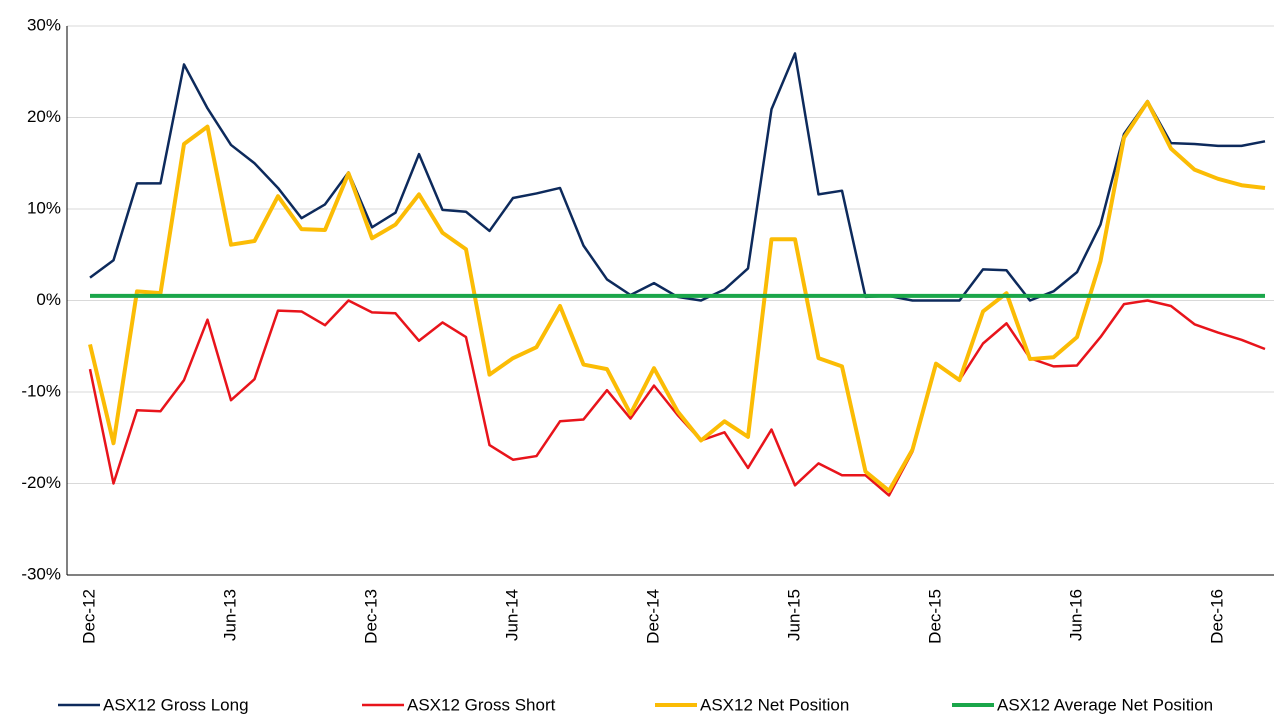 This screenshot has height=716, width=1274. Describe the element at coordinates (1105, 704) in the screenshot. I see `legend-label: ASX12 Average Net Position` at that location.